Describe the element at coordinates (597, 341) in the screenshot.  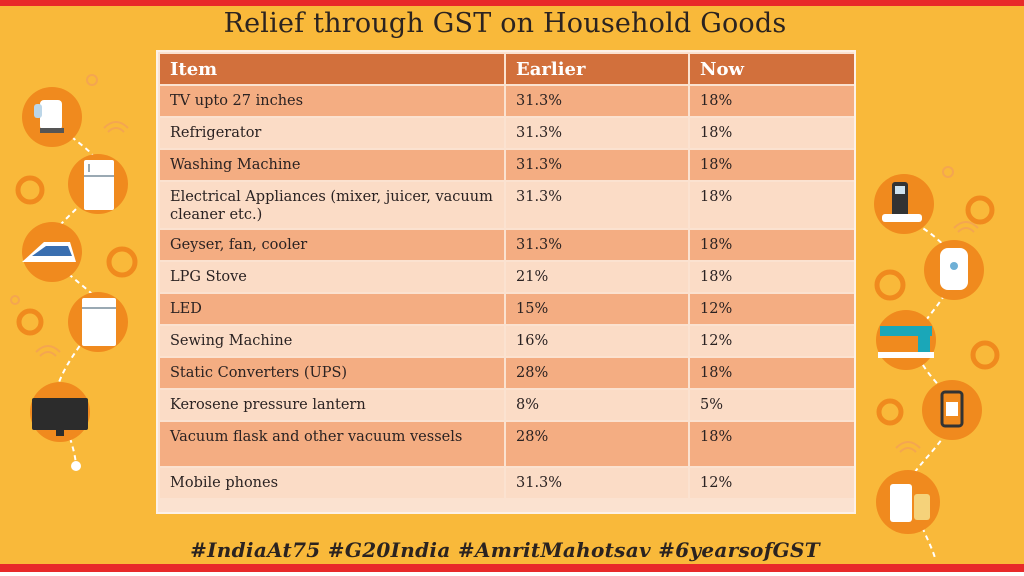
I see `earlier-rate-cell: 16%` at that location.